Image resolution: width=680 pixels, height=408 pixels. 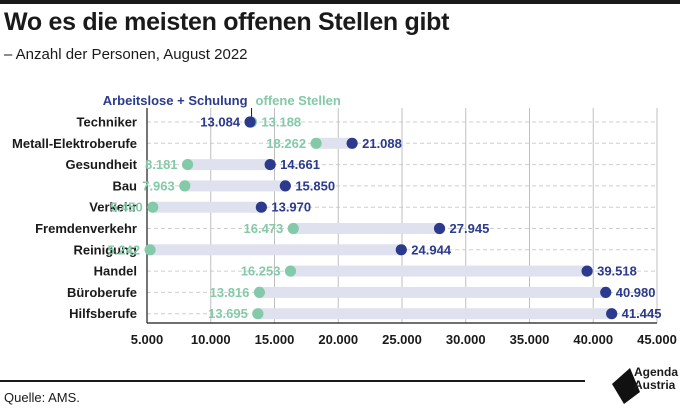 What do you see at coordinates (230, 292) in the screenshot?
I see `offene-stellen-value-label: 13.816` at bounding box center [230, 292].